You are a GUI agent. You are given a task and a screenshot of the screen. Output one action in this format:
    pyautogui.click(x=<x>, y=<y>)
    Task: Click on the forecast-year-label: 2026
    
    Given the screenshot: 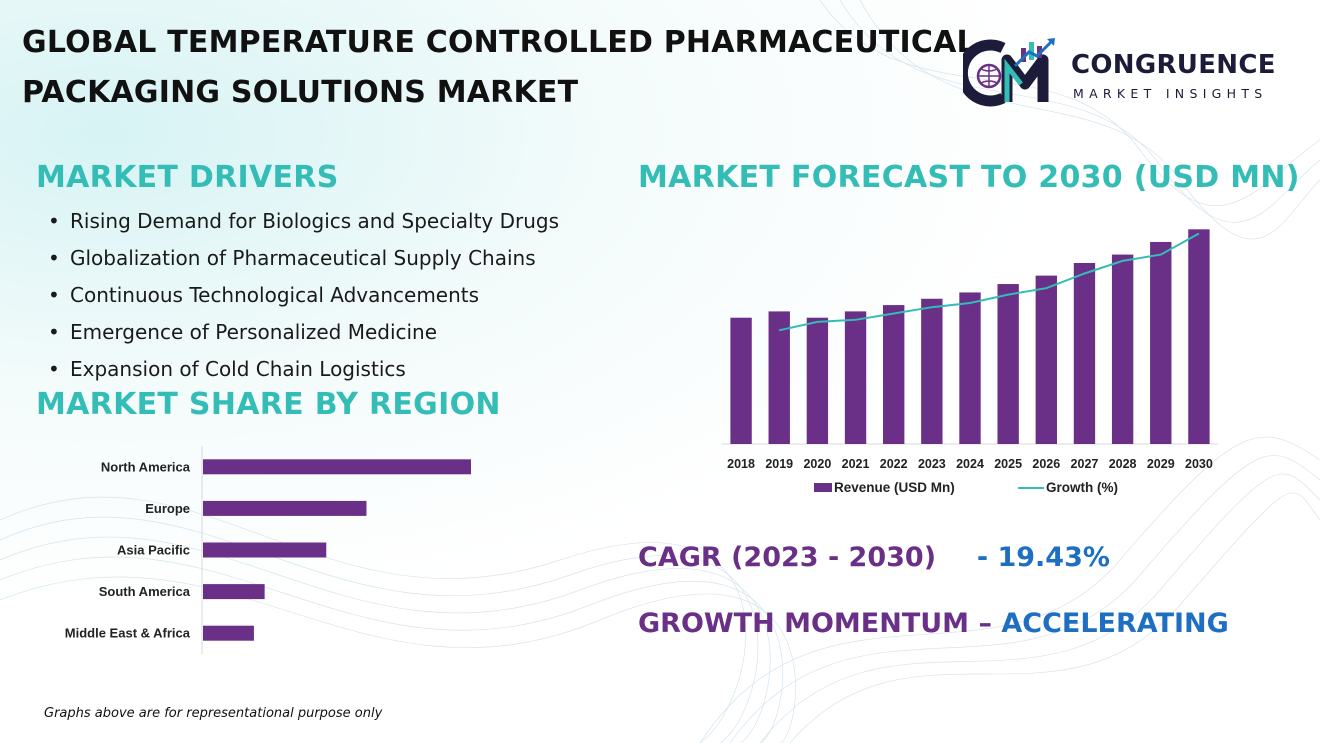 What is the action you would take?
    pyautogui.click(x=1046, y=464)
    